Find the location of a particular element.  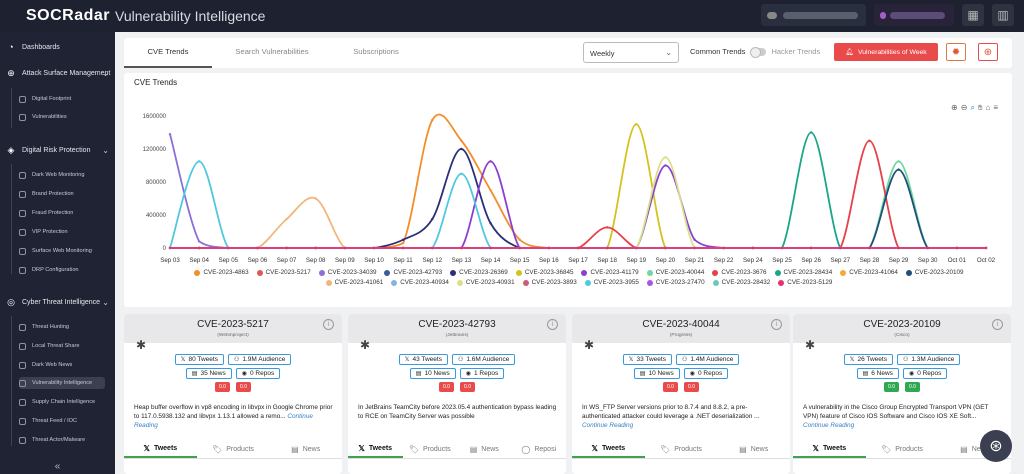

tab-cve-trends: CVE Trends is located at coordinates (168, 53).